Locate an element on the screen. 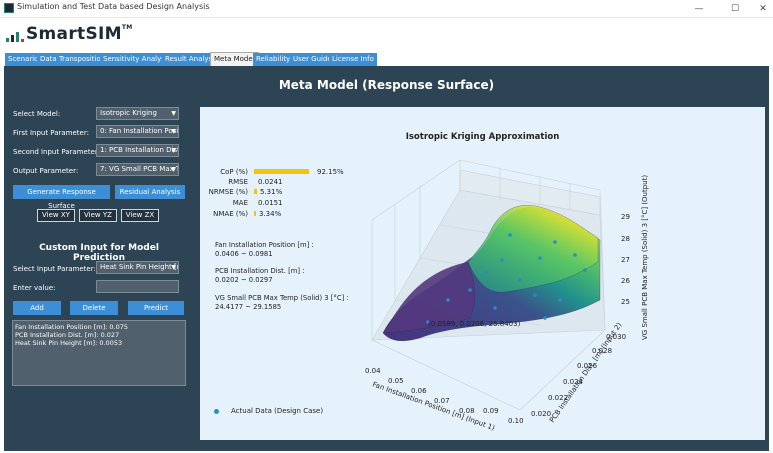 Image resolution: width=773 pixels, height=453 pixels. select-model-dropdown: Isotropic Kriging ▼ is located at coordinates (137, 113).